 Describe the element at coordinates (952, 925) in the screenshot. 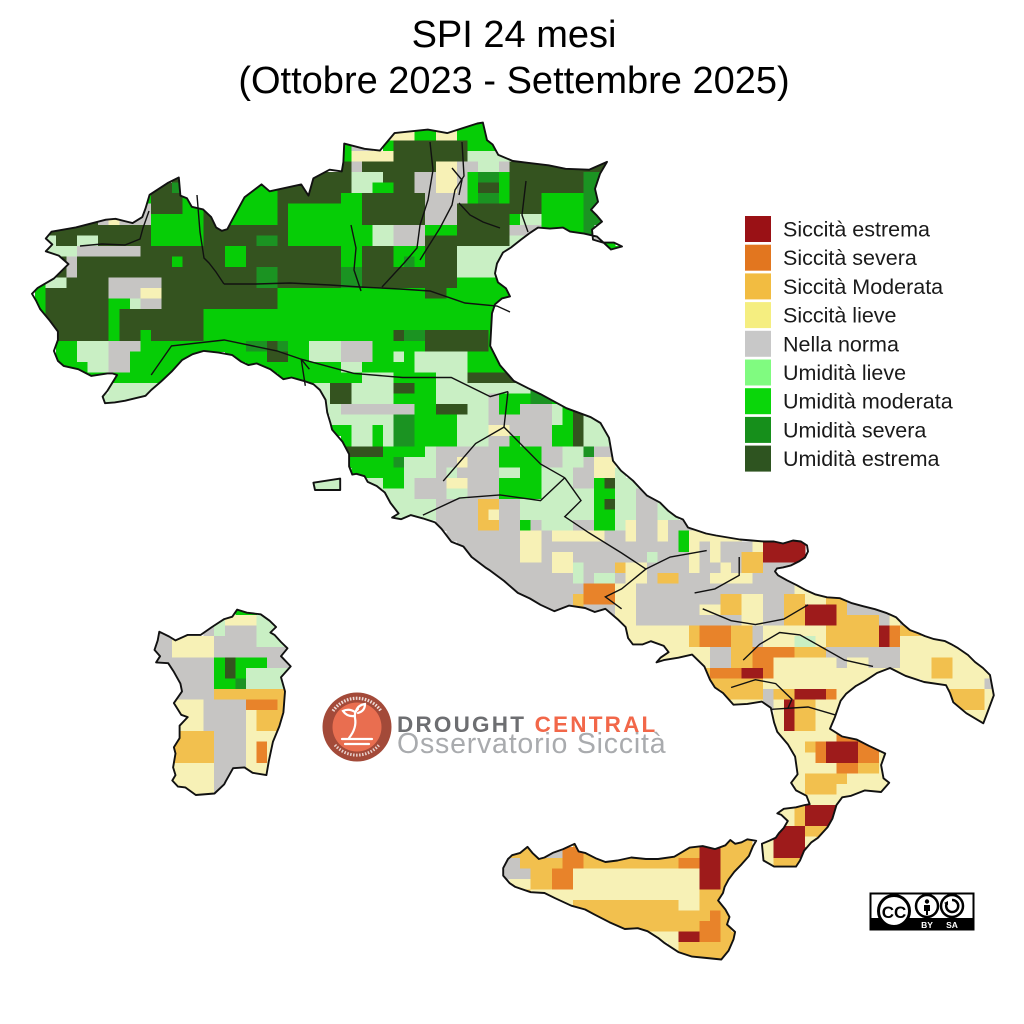

I see `svg-text: SA` at that location.